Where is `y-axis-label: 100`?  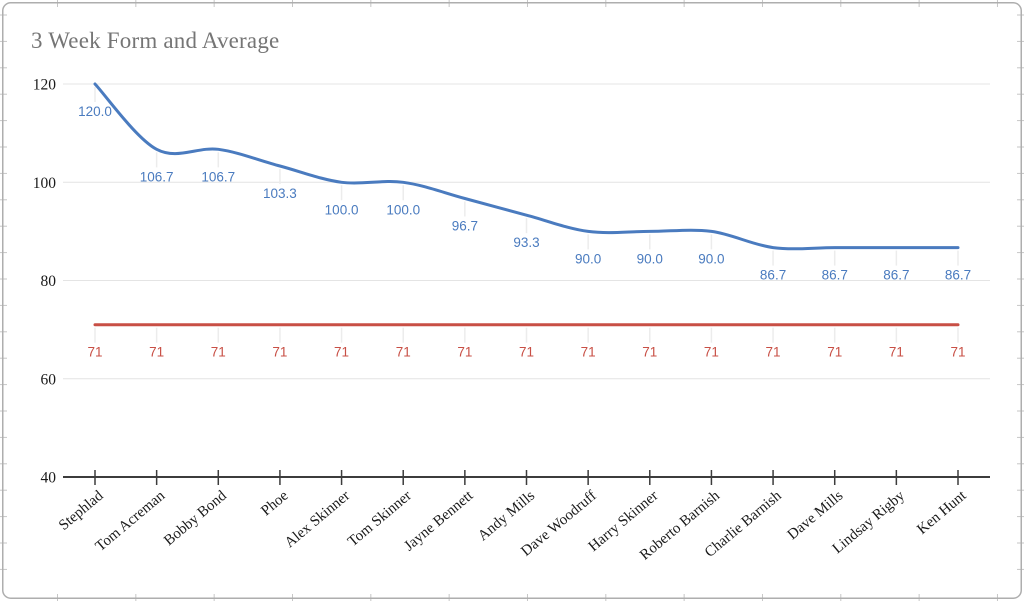
y-axis-label: 100 is located at coordinates (45, 183).